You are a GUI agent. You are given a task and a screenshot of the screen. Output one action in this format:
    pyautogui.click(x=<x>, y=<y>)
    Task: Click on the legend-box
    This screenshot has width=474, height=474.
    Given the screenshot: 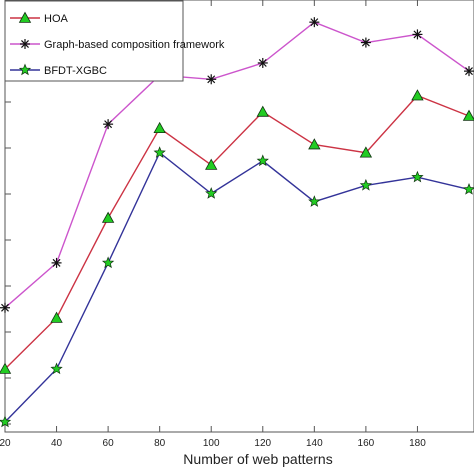 What is the action you would take?
    pyautogui.click(x=94, y=41)
    